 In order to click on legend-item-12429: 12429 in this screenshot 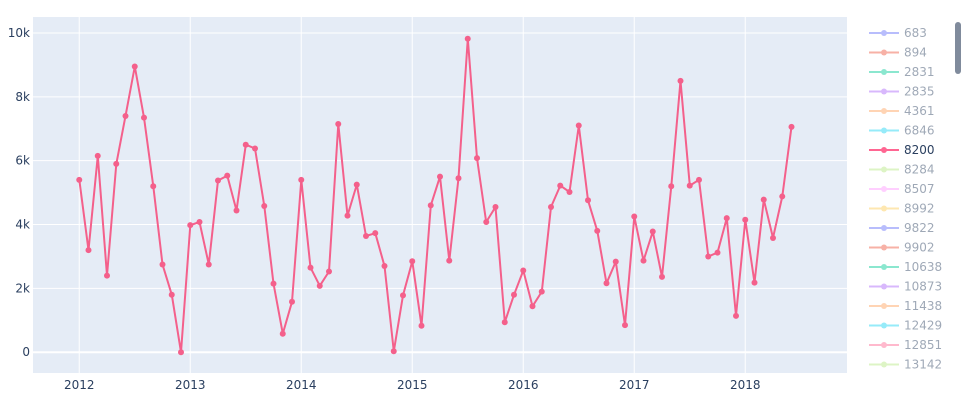, I will do `click(905, 326)`.